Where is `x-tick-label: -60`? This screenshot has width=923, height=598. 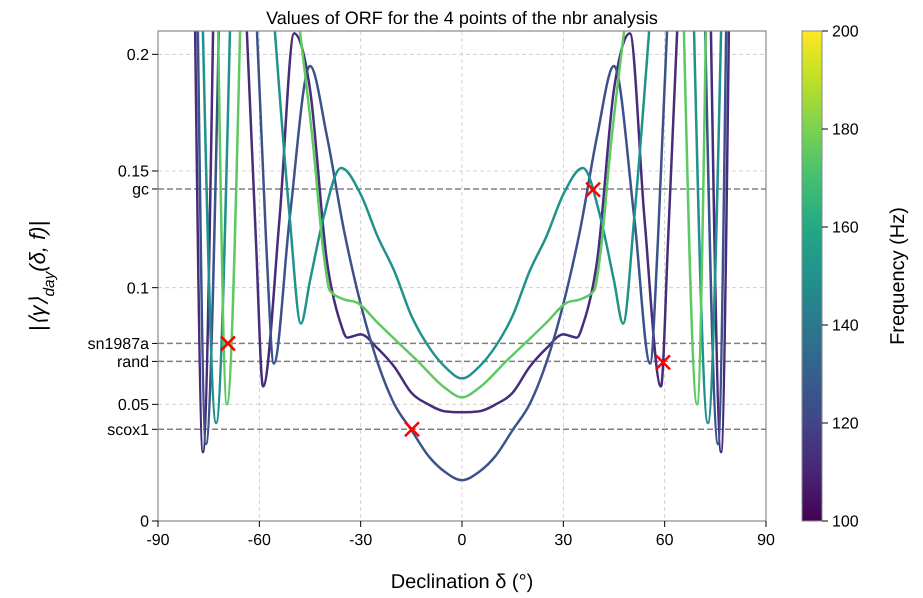 x-tick-label: -60 is located at coordinates (259, 540).